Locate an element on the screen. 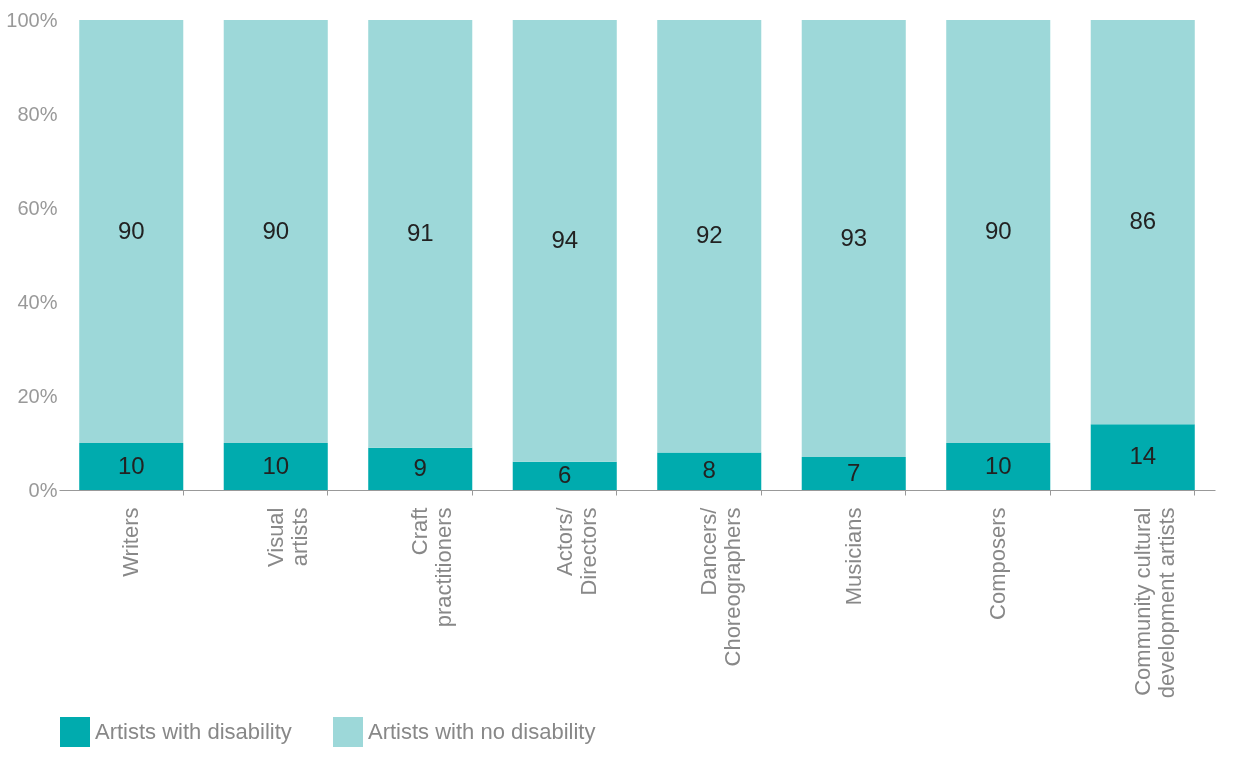 The height and width of the screenshot is (762, 1240). y-tick-label: 20% is located at coordinates (37, 395).